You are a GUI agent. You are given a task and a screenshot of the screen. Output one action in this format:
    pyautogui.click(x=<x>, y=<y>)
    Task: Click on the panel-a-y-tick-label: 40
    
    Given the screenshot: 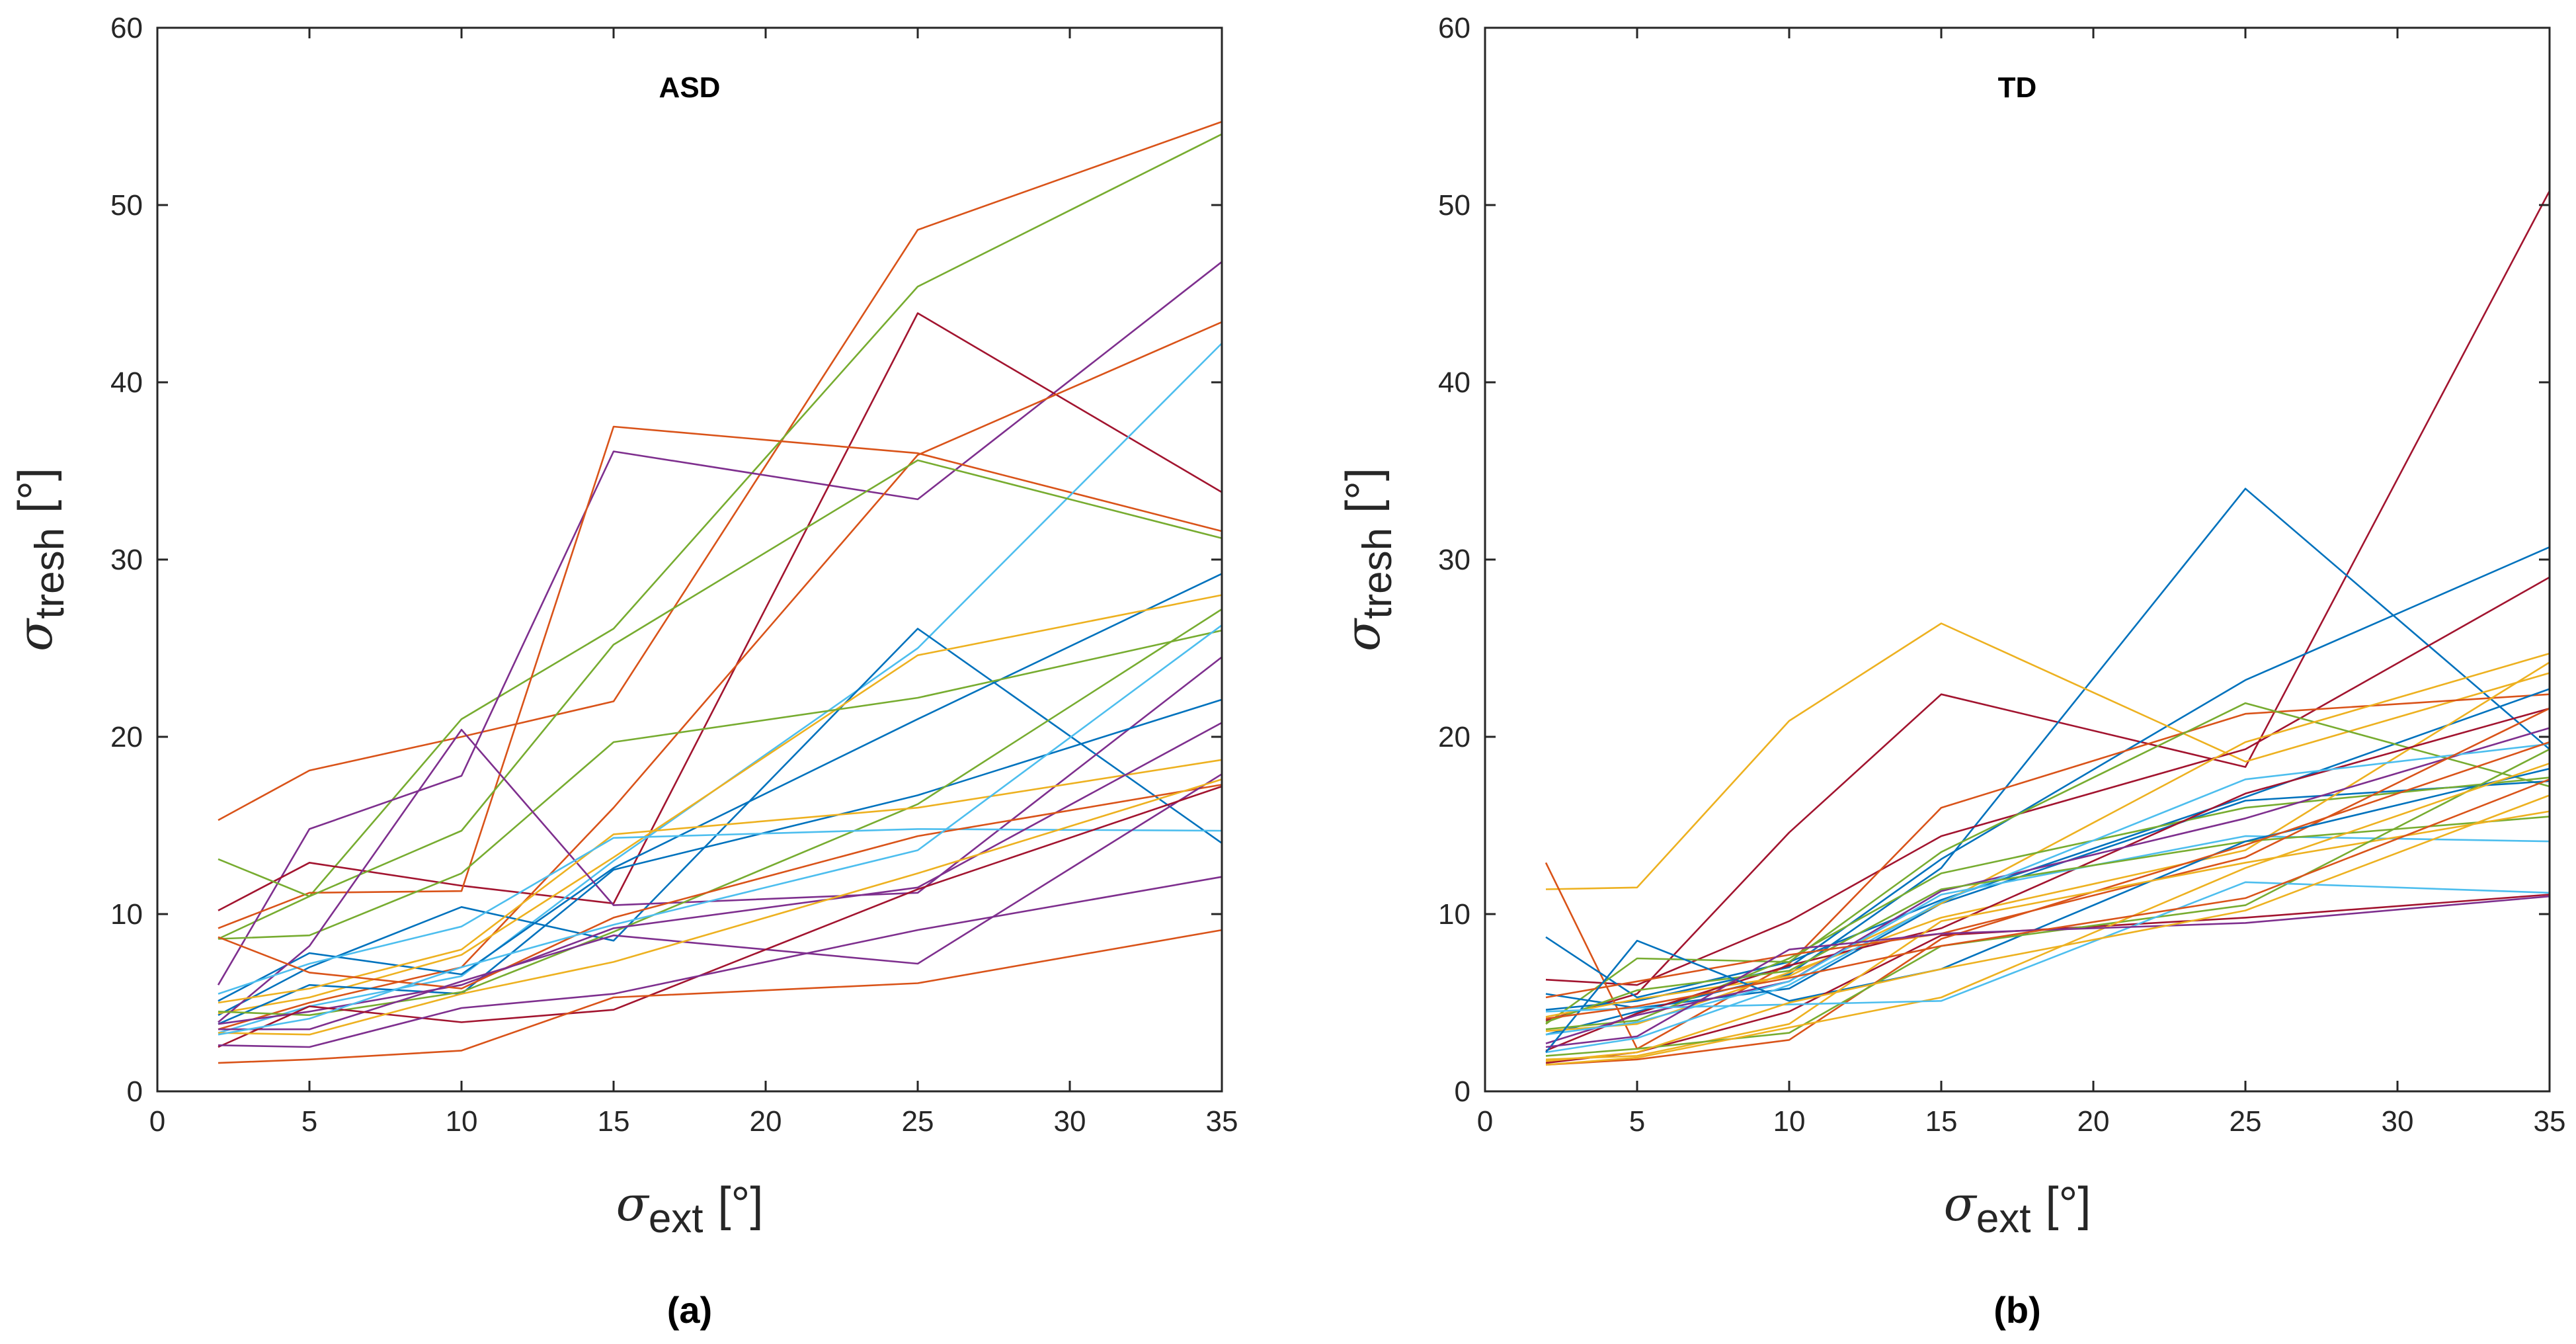 What is the action you would take?
    pyautogui.click(x=127, y=383)
    